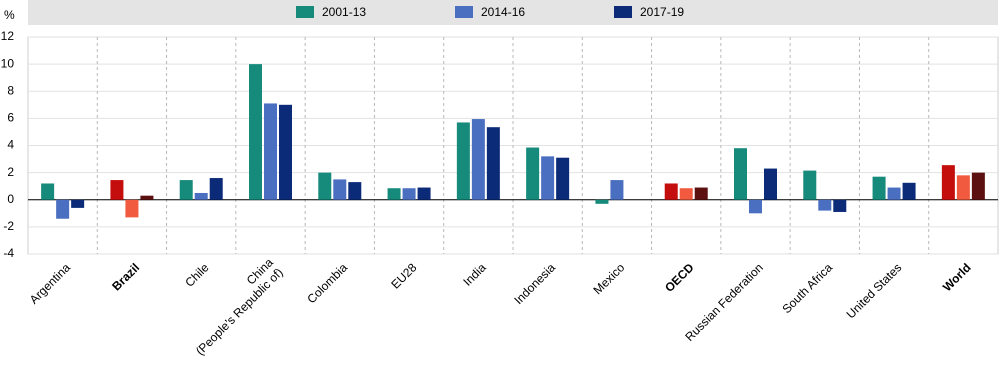 The image size is (1000, 367). I want to click on x-tick-label: Argentina, so click(50, 283).